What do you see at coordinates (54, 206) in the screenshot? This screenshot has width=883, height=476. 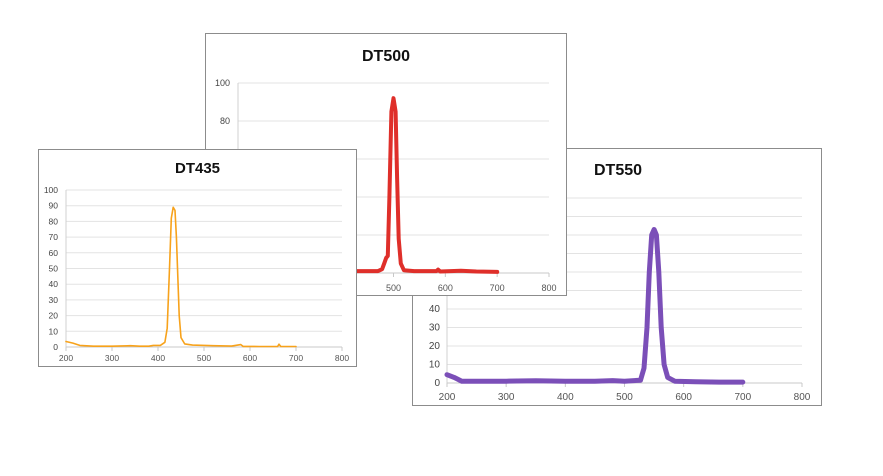 I see `y-tick-label: 90` at bounding box center [54, 206].